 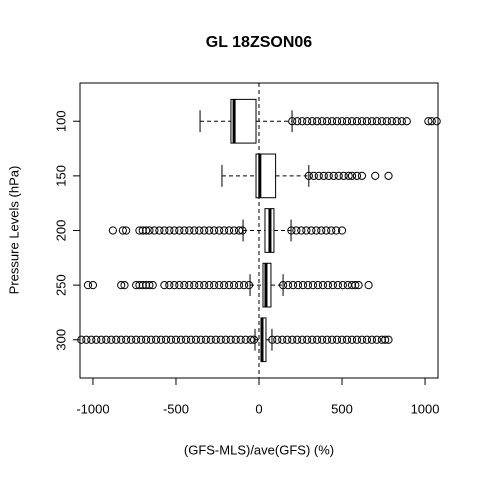 I want to click on y-tick-label: 150, so click(x=60, y=176).